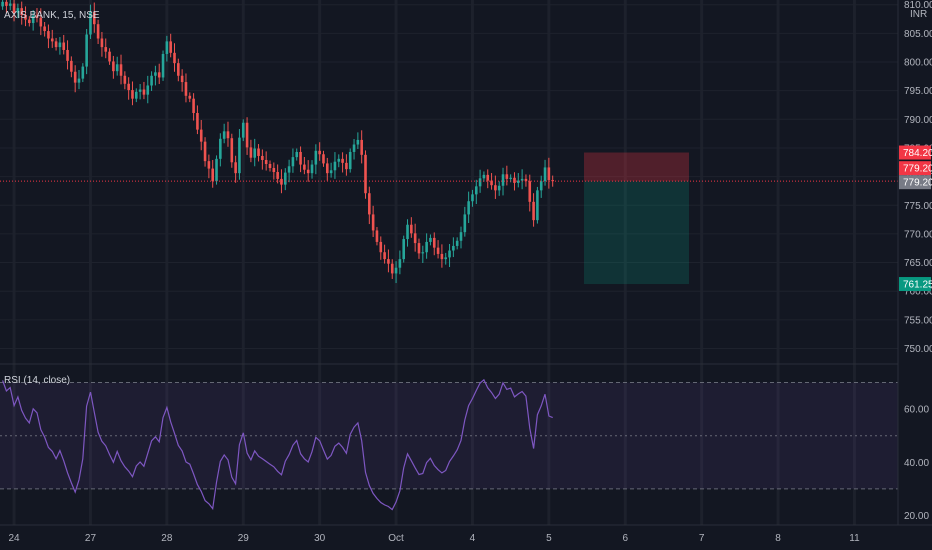  I want to click on last-price-tag-text: 779.20, so click(917, 183).